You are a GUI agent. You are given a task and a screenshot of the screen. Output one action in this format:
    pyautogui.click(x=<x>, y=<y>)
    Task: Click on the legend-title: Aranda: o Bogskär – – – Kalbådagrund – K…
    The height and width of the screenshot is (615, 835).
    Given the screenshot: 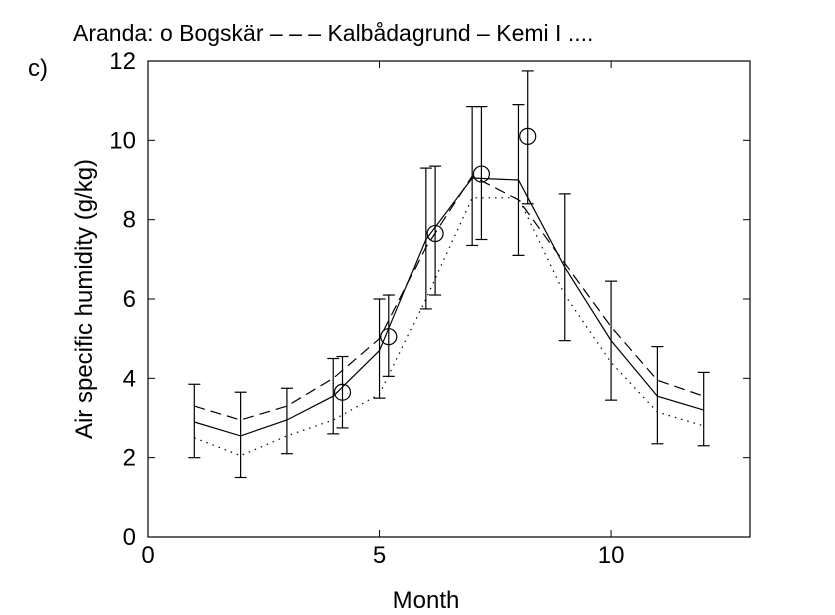 What is the action you would take?
    pyautogui.click(x=333, y=33)
    